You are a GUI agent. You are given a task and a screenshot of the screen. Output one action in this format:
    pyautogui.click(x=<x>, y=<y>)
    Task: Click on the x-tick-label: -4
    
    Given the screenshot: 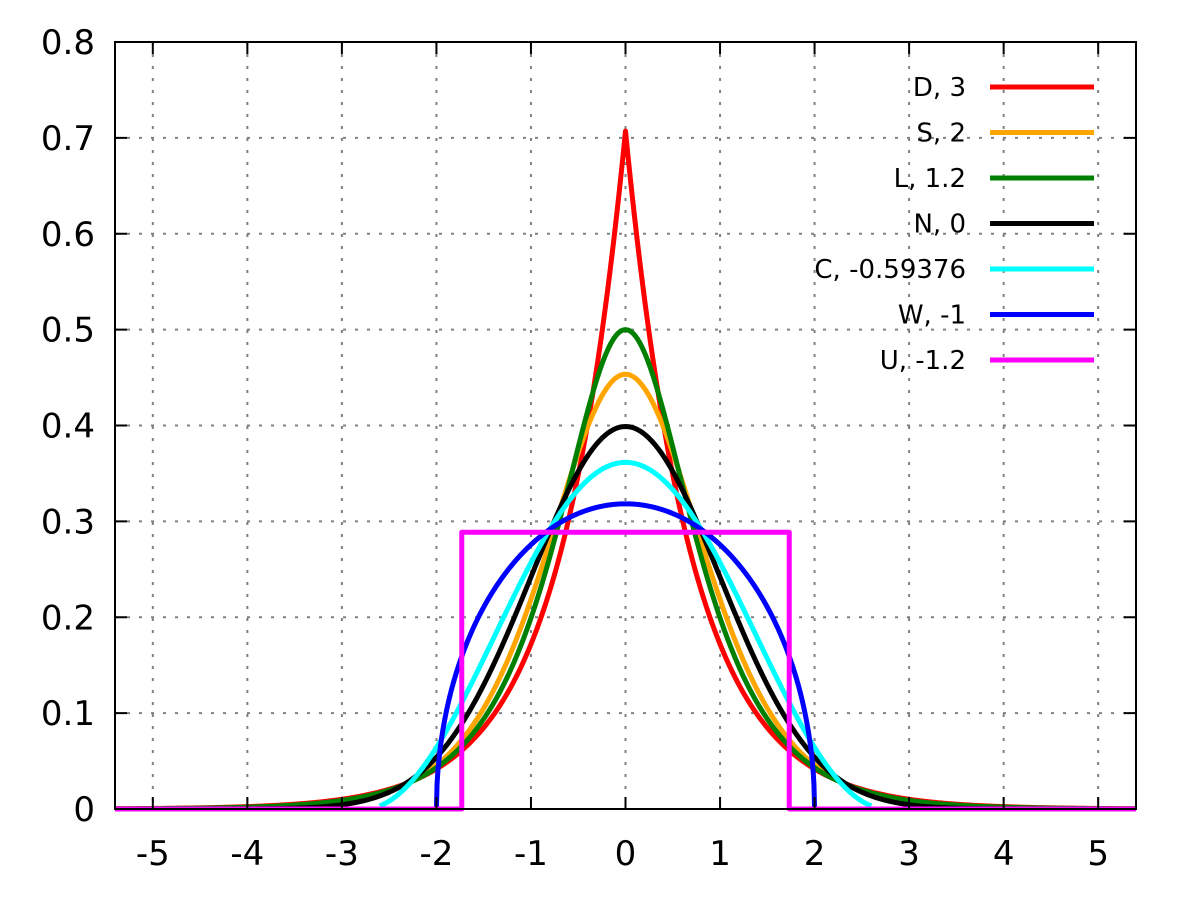 What is the action you would take?
    pyautogui.click(x=247, y=854)
    